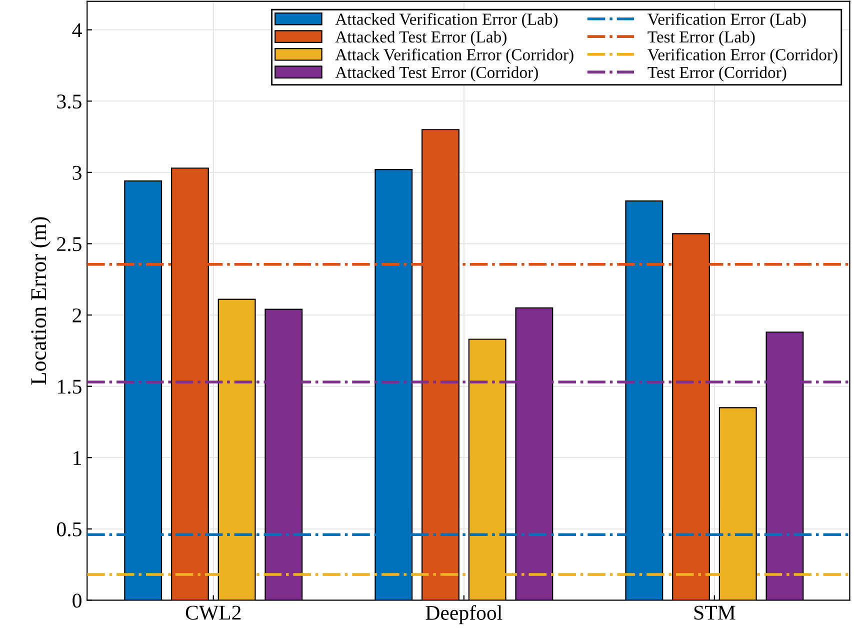 This screenshot has width=854, height=644. Describe the element at coordinates (69, 101) in the screenshot. I see `y-tick-label: 3.5` at that location.